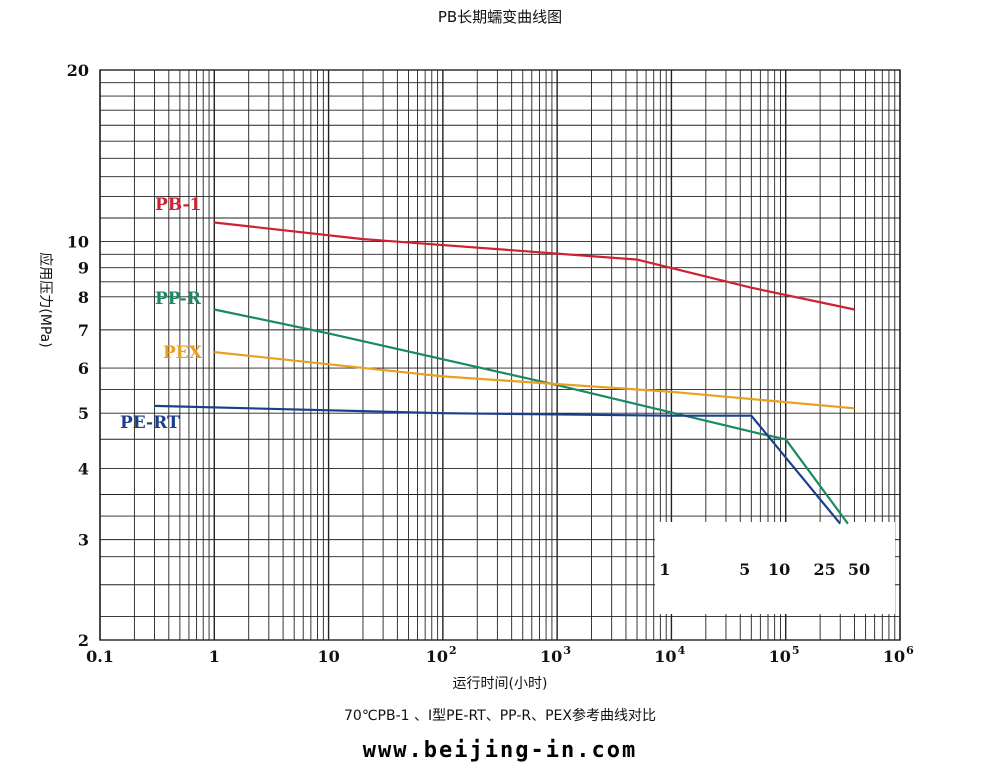 This screenshot has width=1000, height=776. What do you see at coordinates (796, 650) in the screenshot?
I see `x-tick-exponent: 5` at bounding box center [796, 650].